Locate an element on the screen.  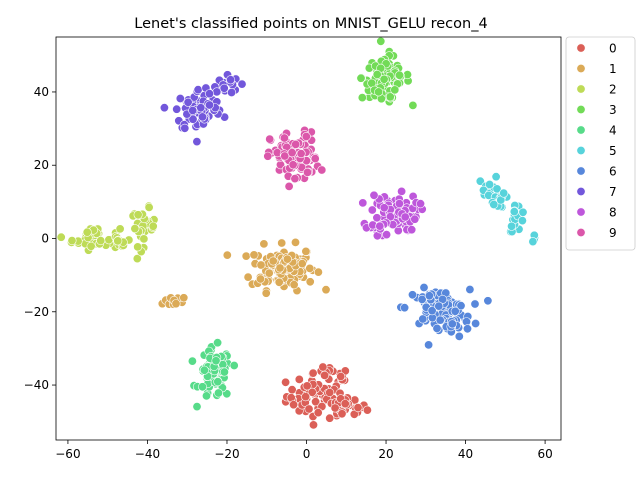
x-axis: −60 −40 −20 0 20 40 60 is located at coordinates (304, 450).